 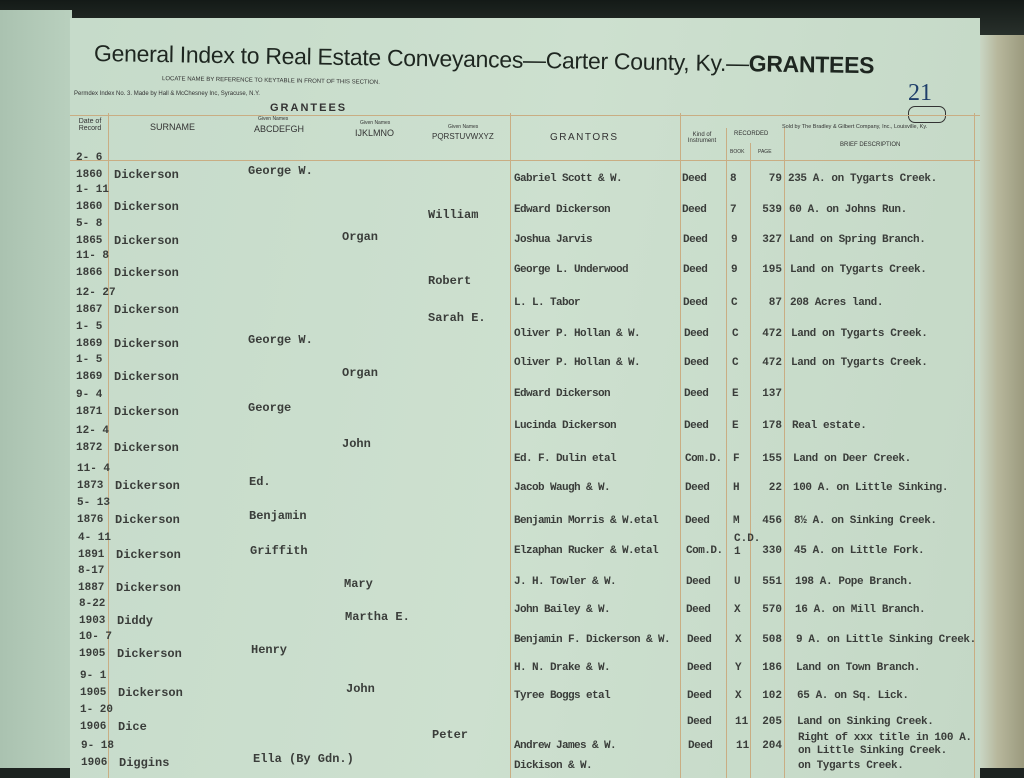 I want to click on record-book: 9, so click(x=734, y=270).